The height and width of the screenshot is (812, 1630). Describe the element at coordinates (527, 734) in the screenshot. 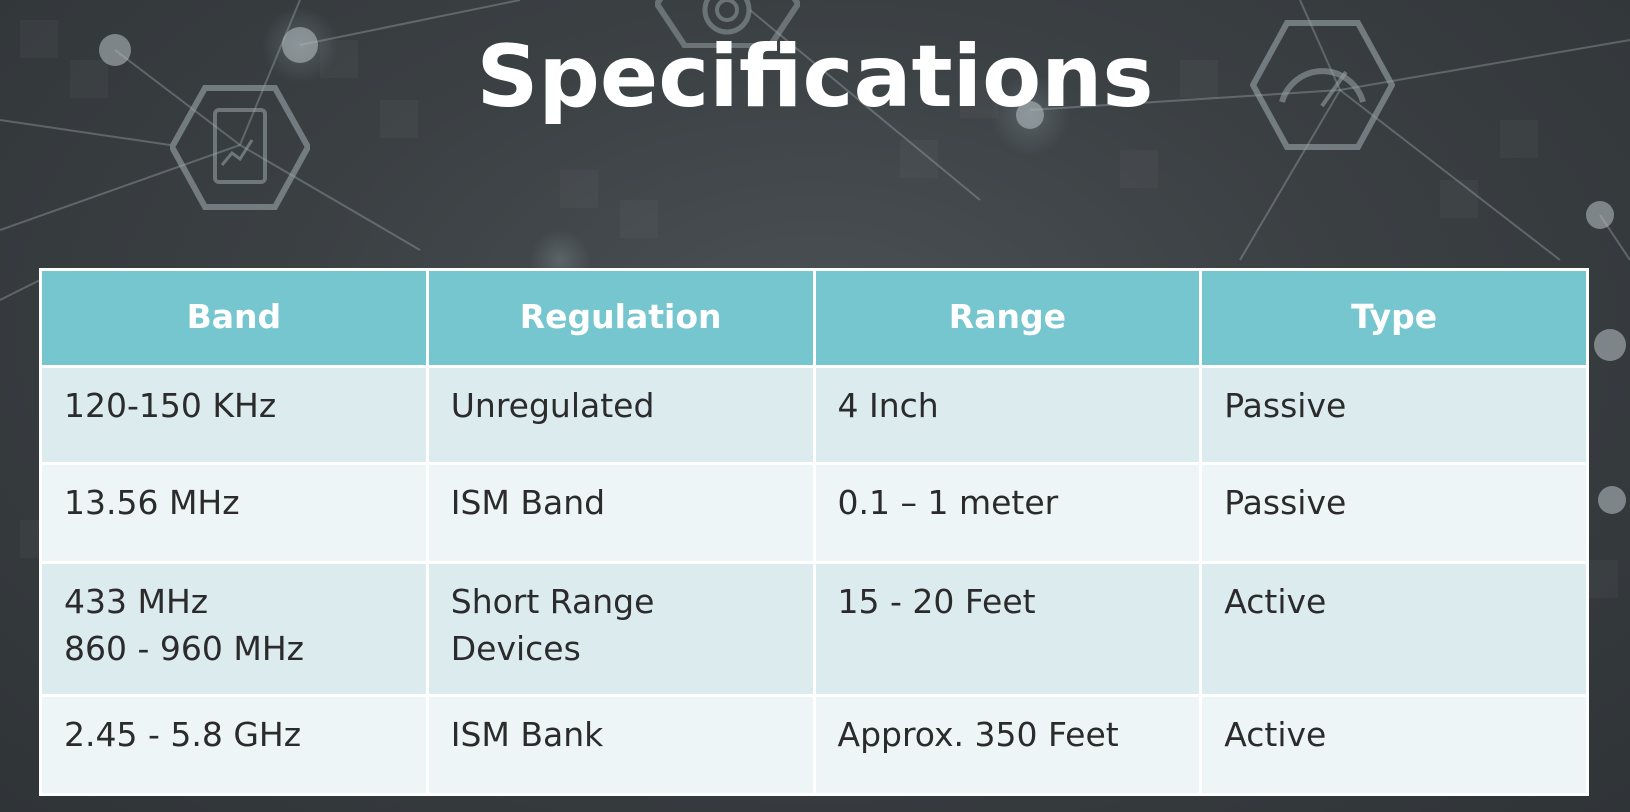

I see `cell-text: ISM Bank` at that location.